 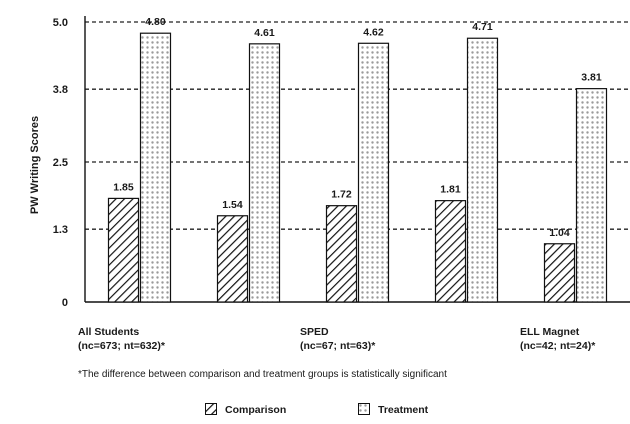 What do you see at coordinates (482, 27) in the screenshot?
I see `data-label: 4.71` at bounding box center [482, 27].